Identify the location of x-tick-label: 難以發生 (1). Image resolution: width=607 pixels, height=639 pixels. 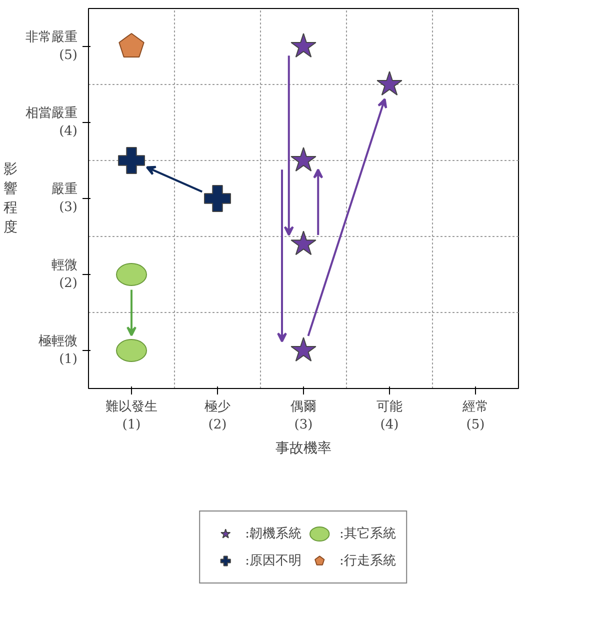
(132, 416).